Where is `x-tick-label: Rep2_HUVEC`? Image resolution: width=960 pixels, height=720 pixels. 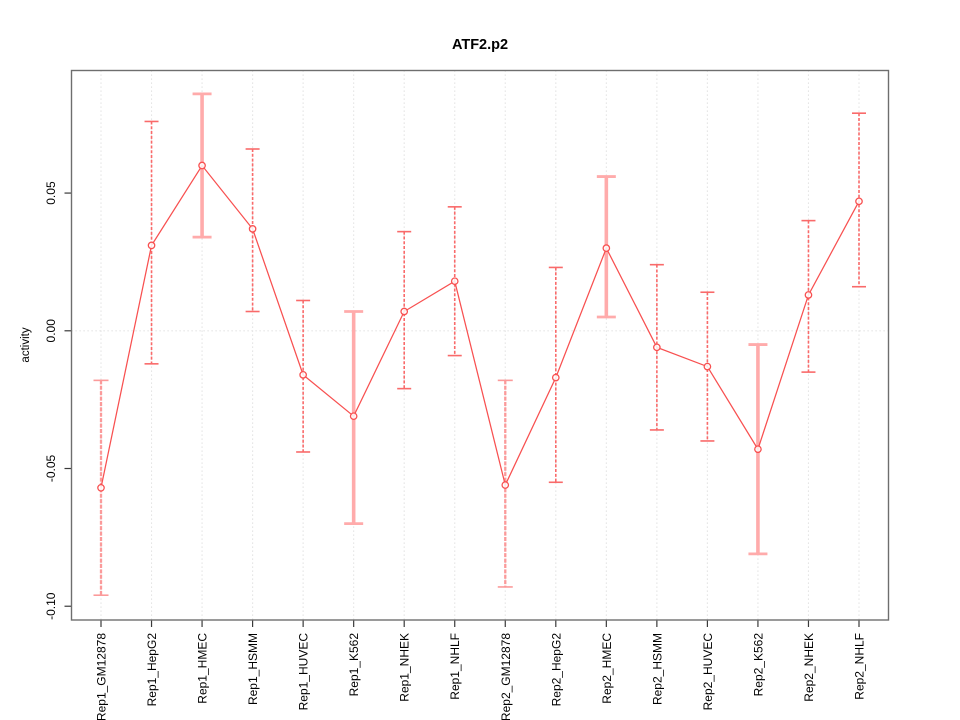 x-tick-label: Rep2_HUVEC is located at coordinates (708, 672).